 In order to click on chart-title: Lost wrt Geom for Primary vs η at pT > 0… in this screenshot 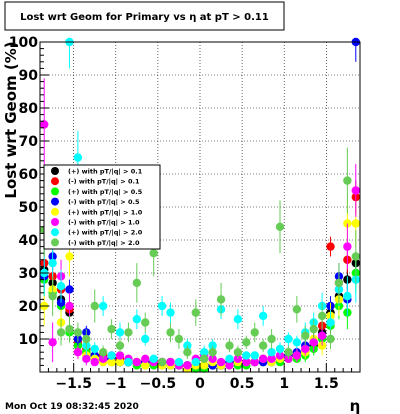, I will do `click(144, 17)`.